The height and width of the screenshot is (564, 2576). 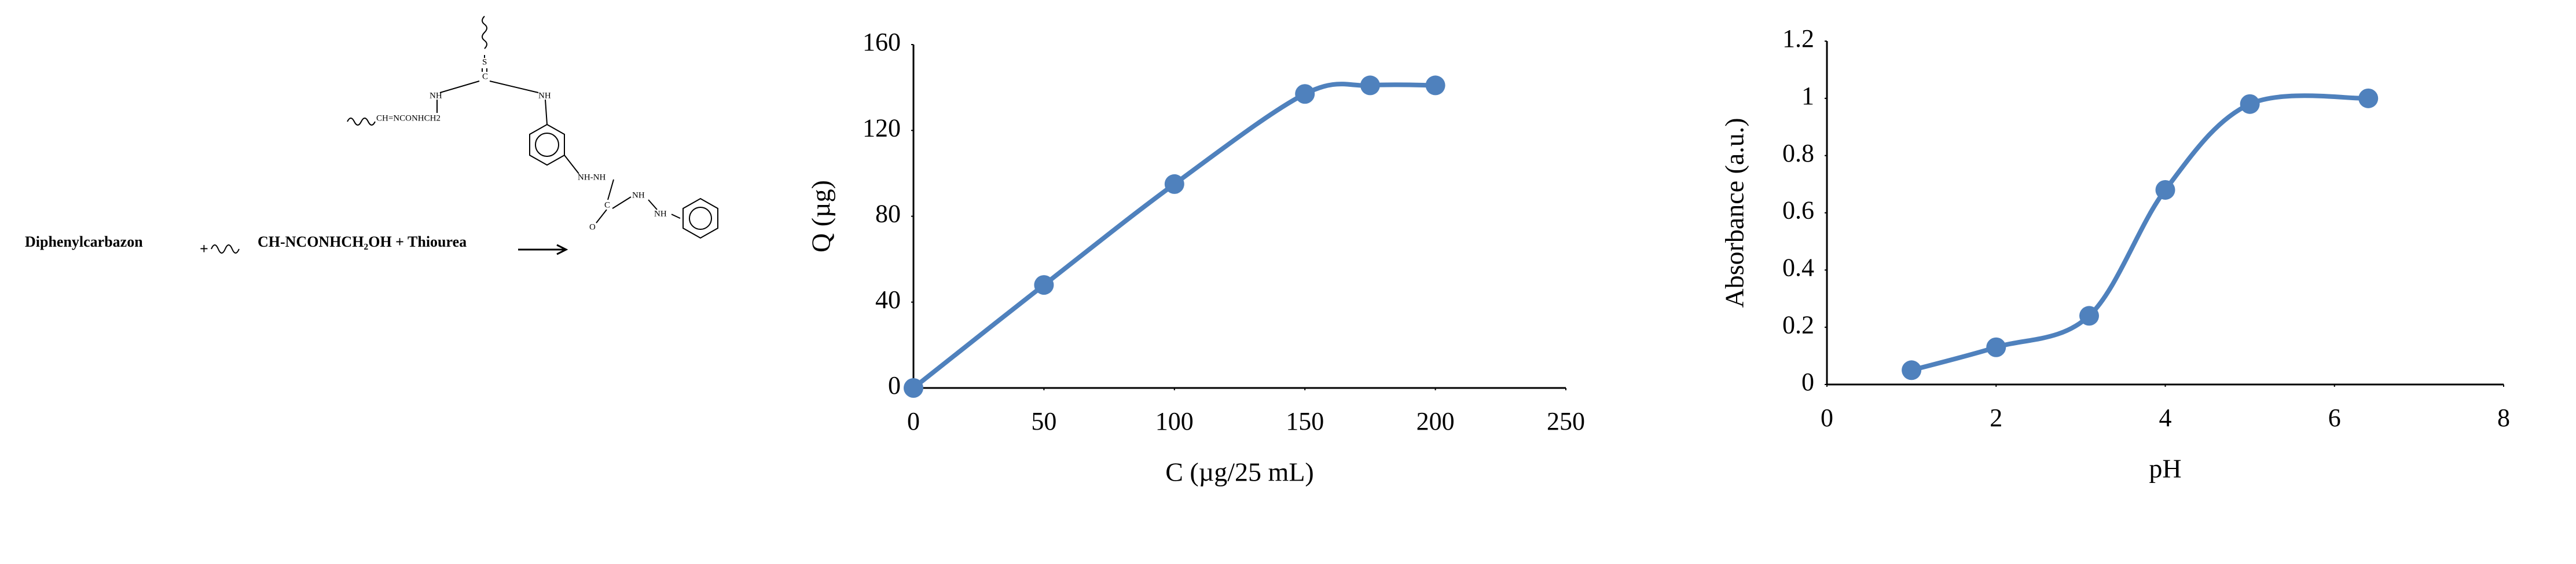 I want to click on y-axis-title: Absorbance (a.u.), so click(x=1734, y=212).